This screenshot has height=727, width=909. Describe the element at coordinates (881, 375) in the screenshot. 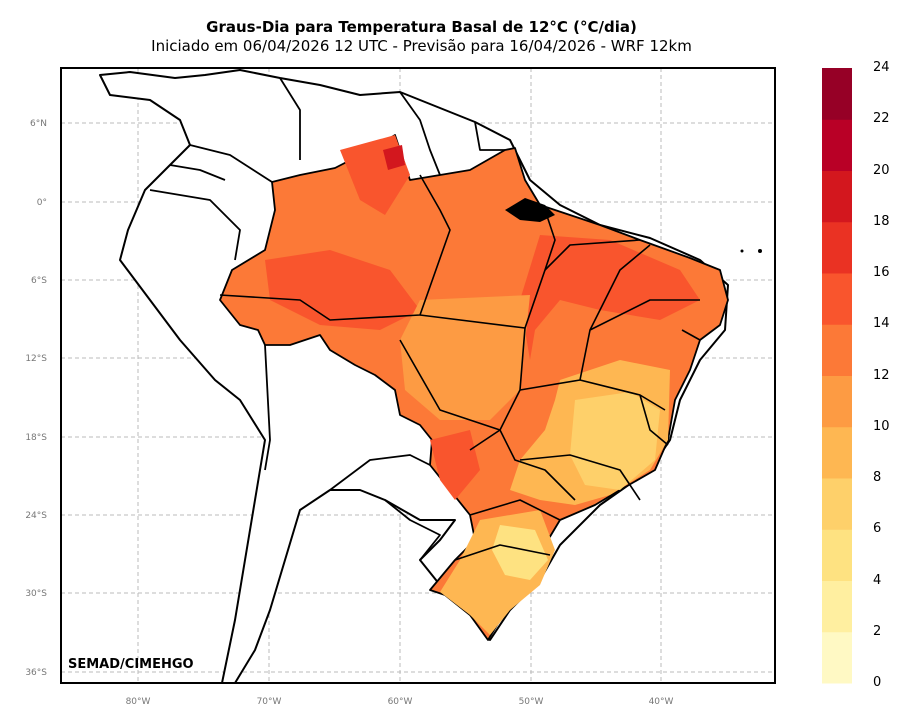

I see `colorbar-tick-label: 12` at that location.